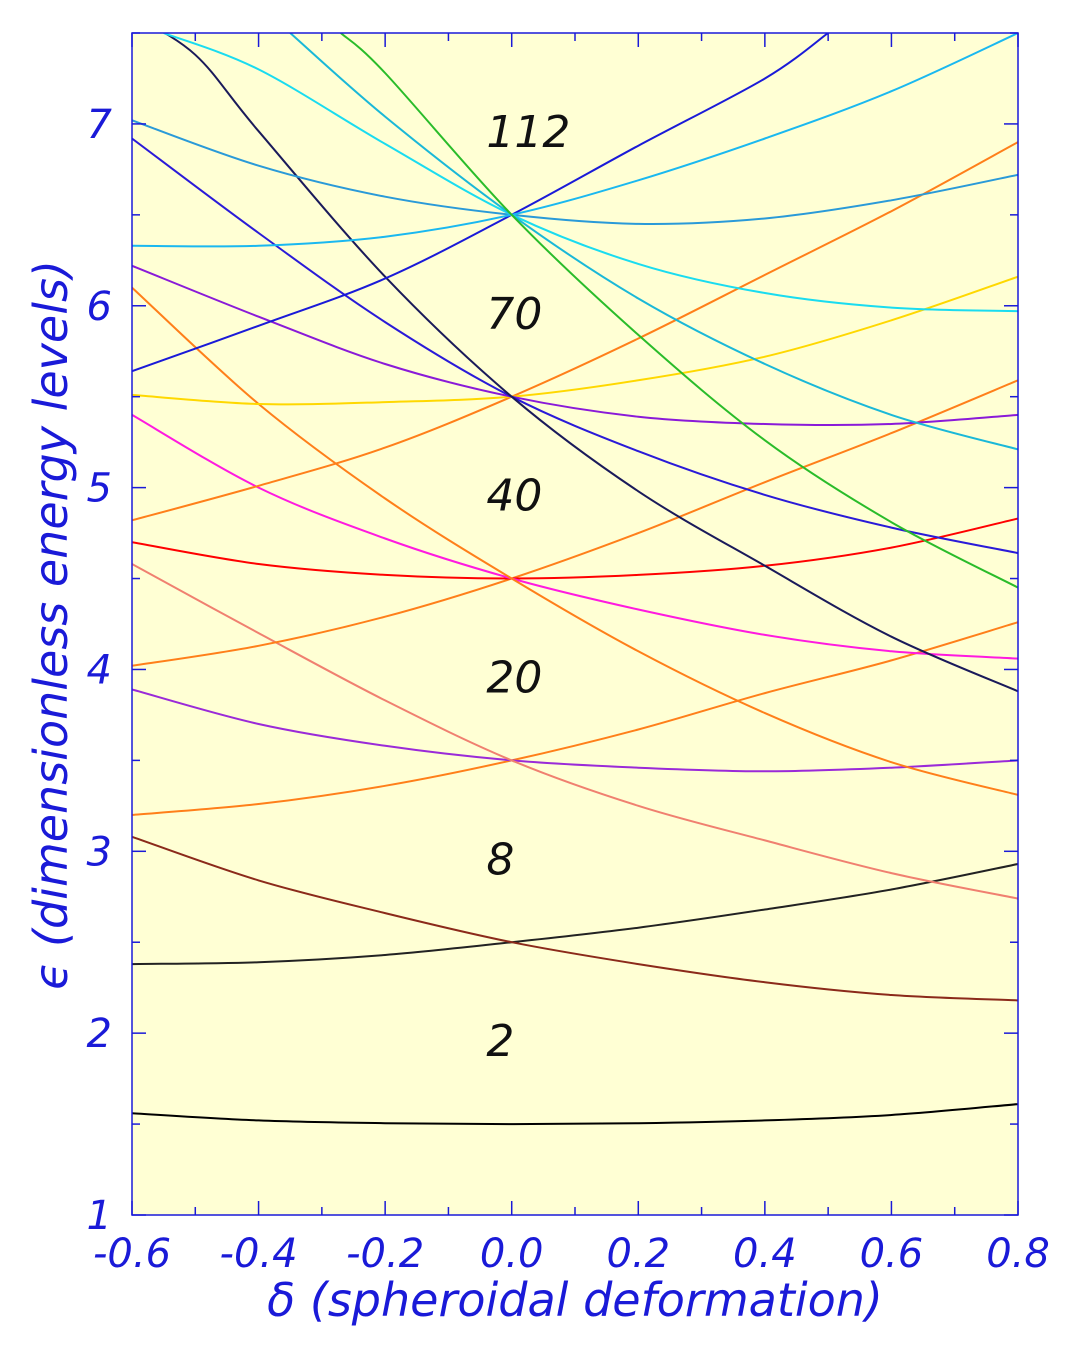  Describe the element at coordinates (99, 307) in the screenshot. I see `y-tick-label: 6` at that location.